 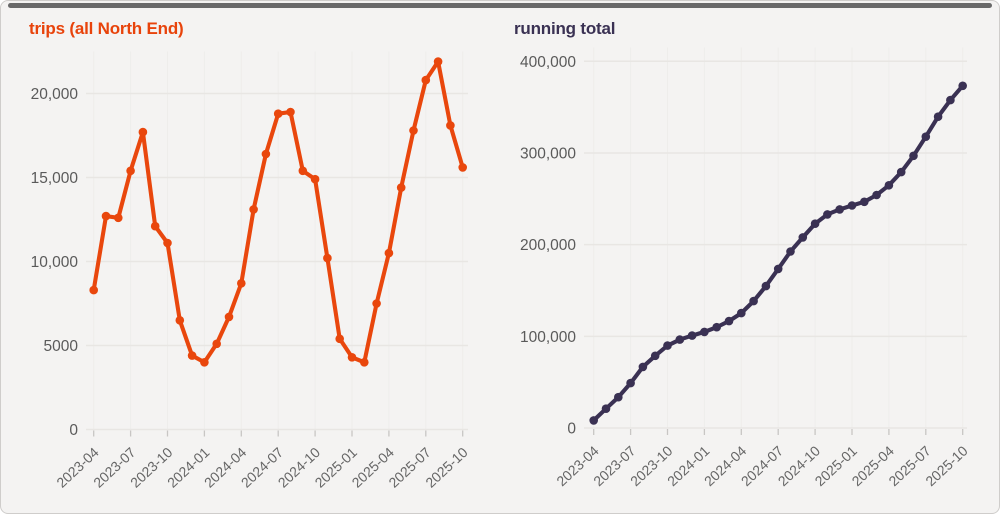 I want to click on svg-text: 200,000, so click(x=548, y=245).